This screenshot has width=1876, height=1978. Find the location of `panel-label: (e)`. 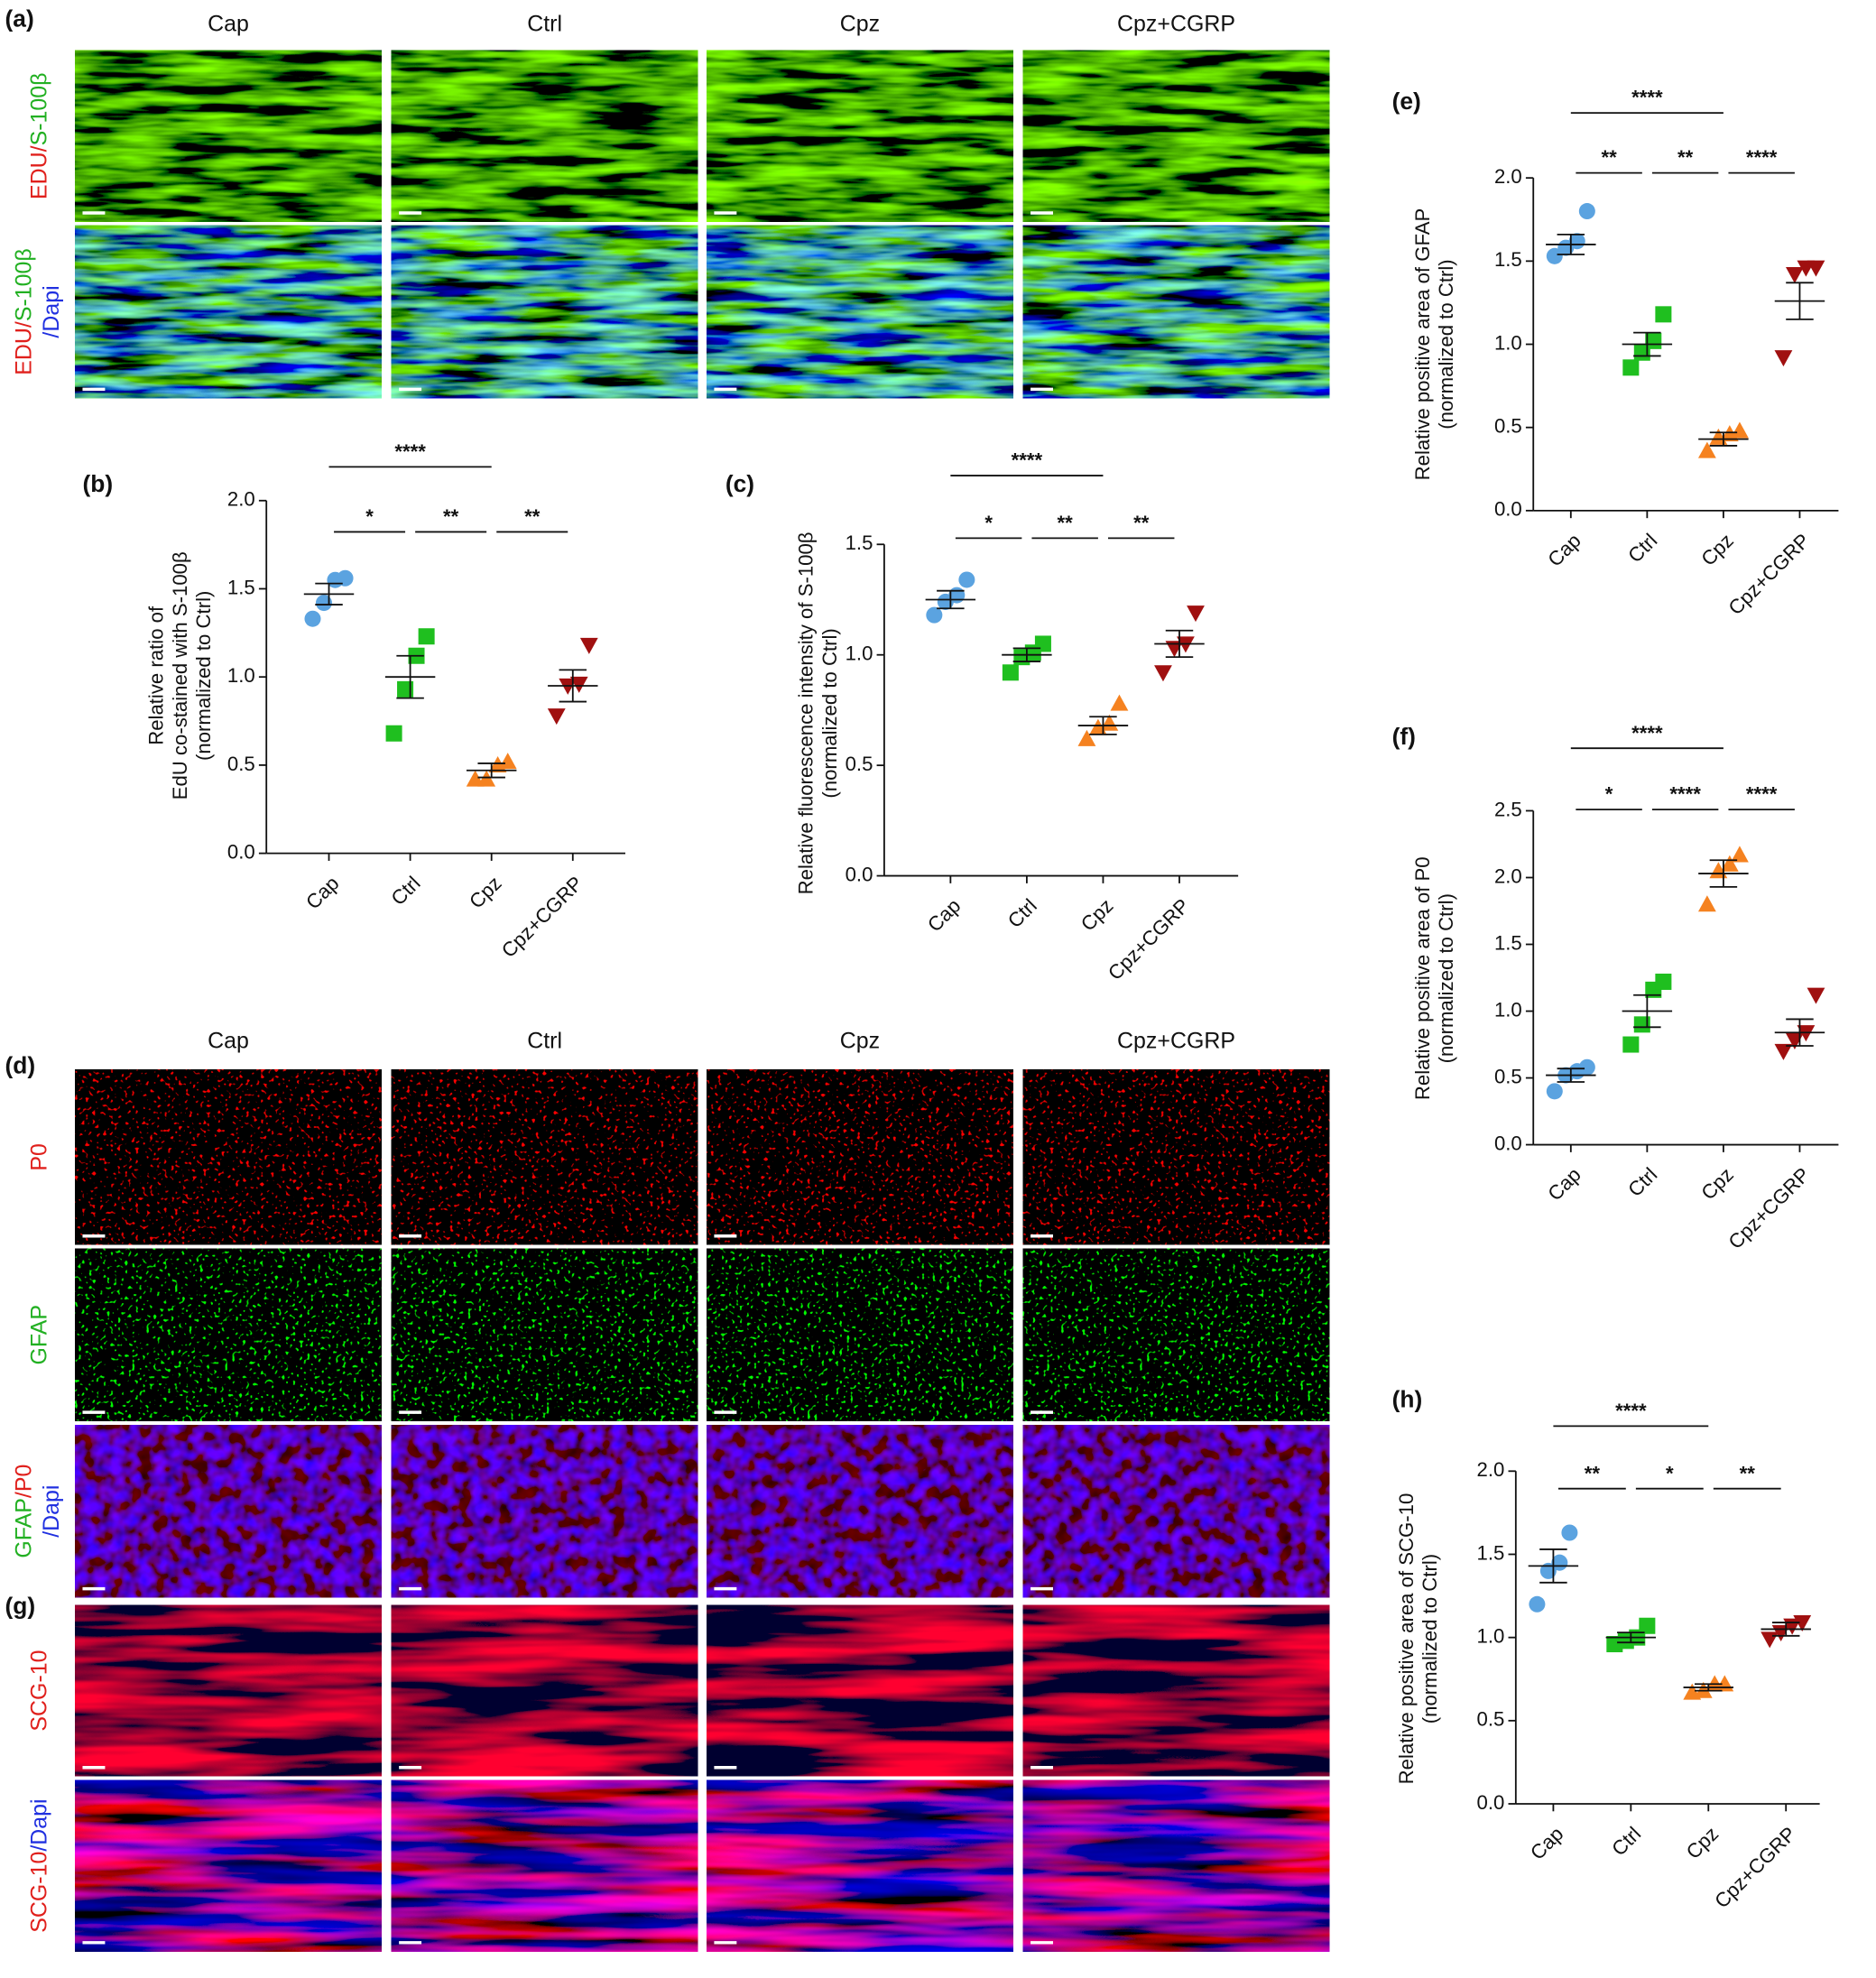

panel-label: (e) is located at coordinates (1406, 101).